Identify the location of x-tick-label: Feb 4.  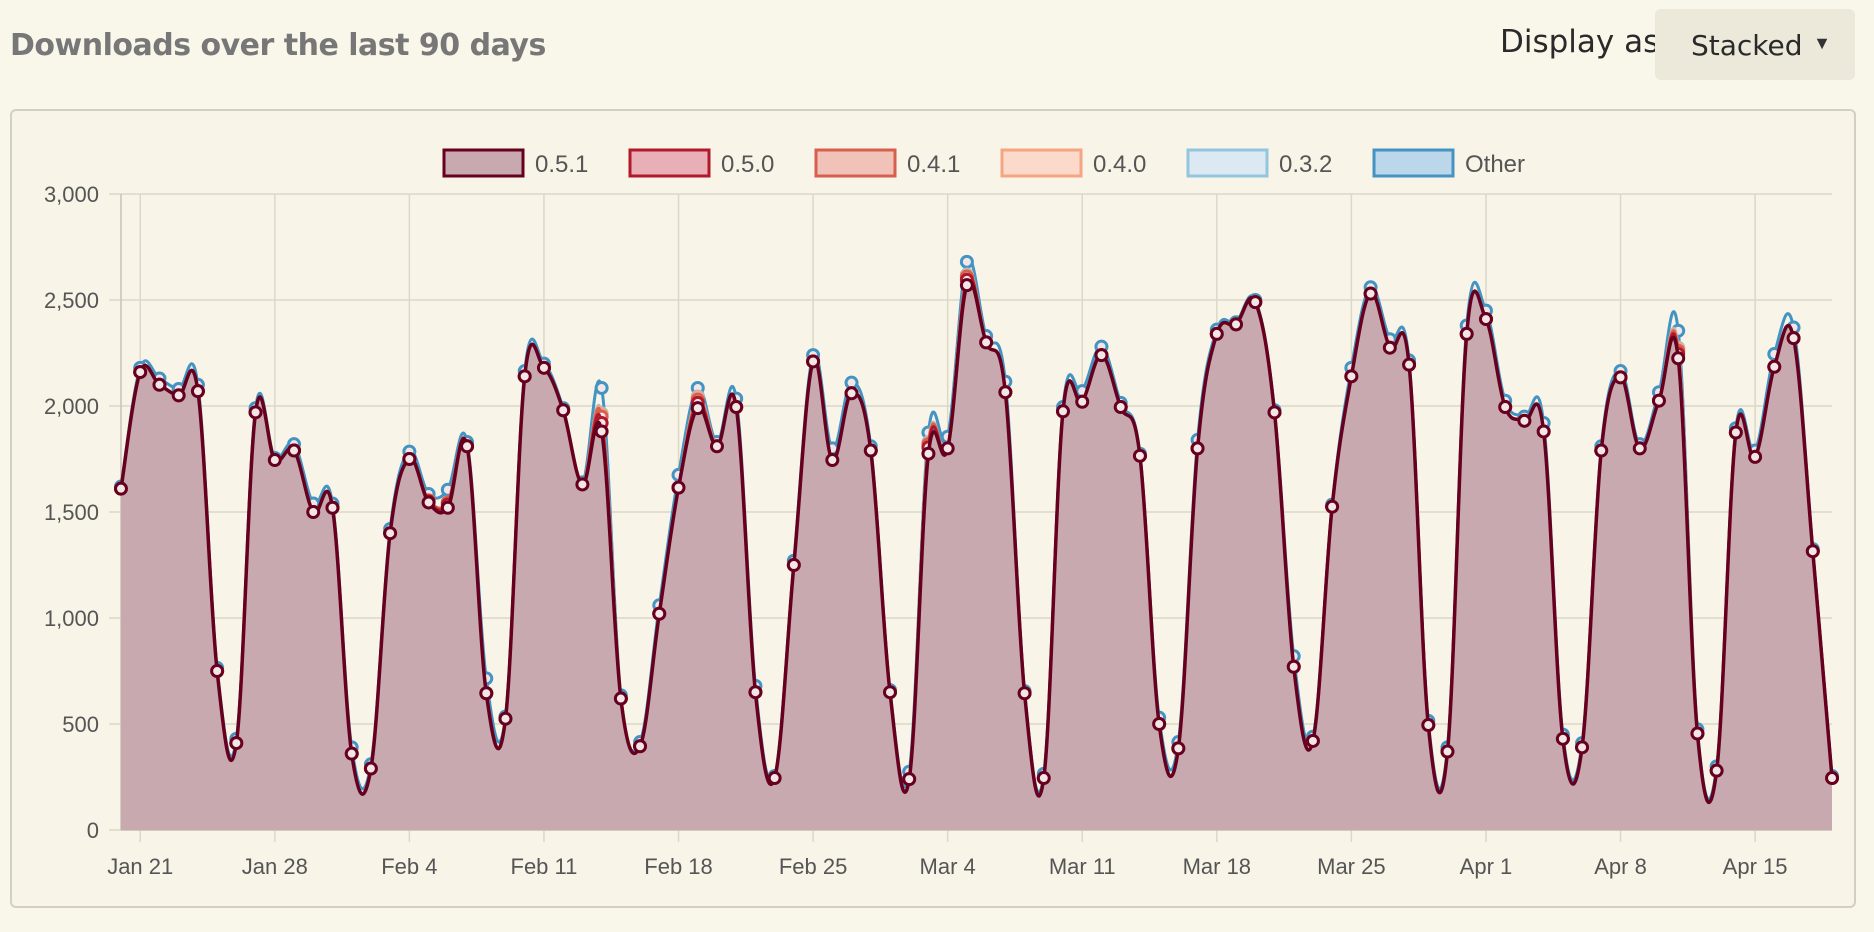
(409, 866).